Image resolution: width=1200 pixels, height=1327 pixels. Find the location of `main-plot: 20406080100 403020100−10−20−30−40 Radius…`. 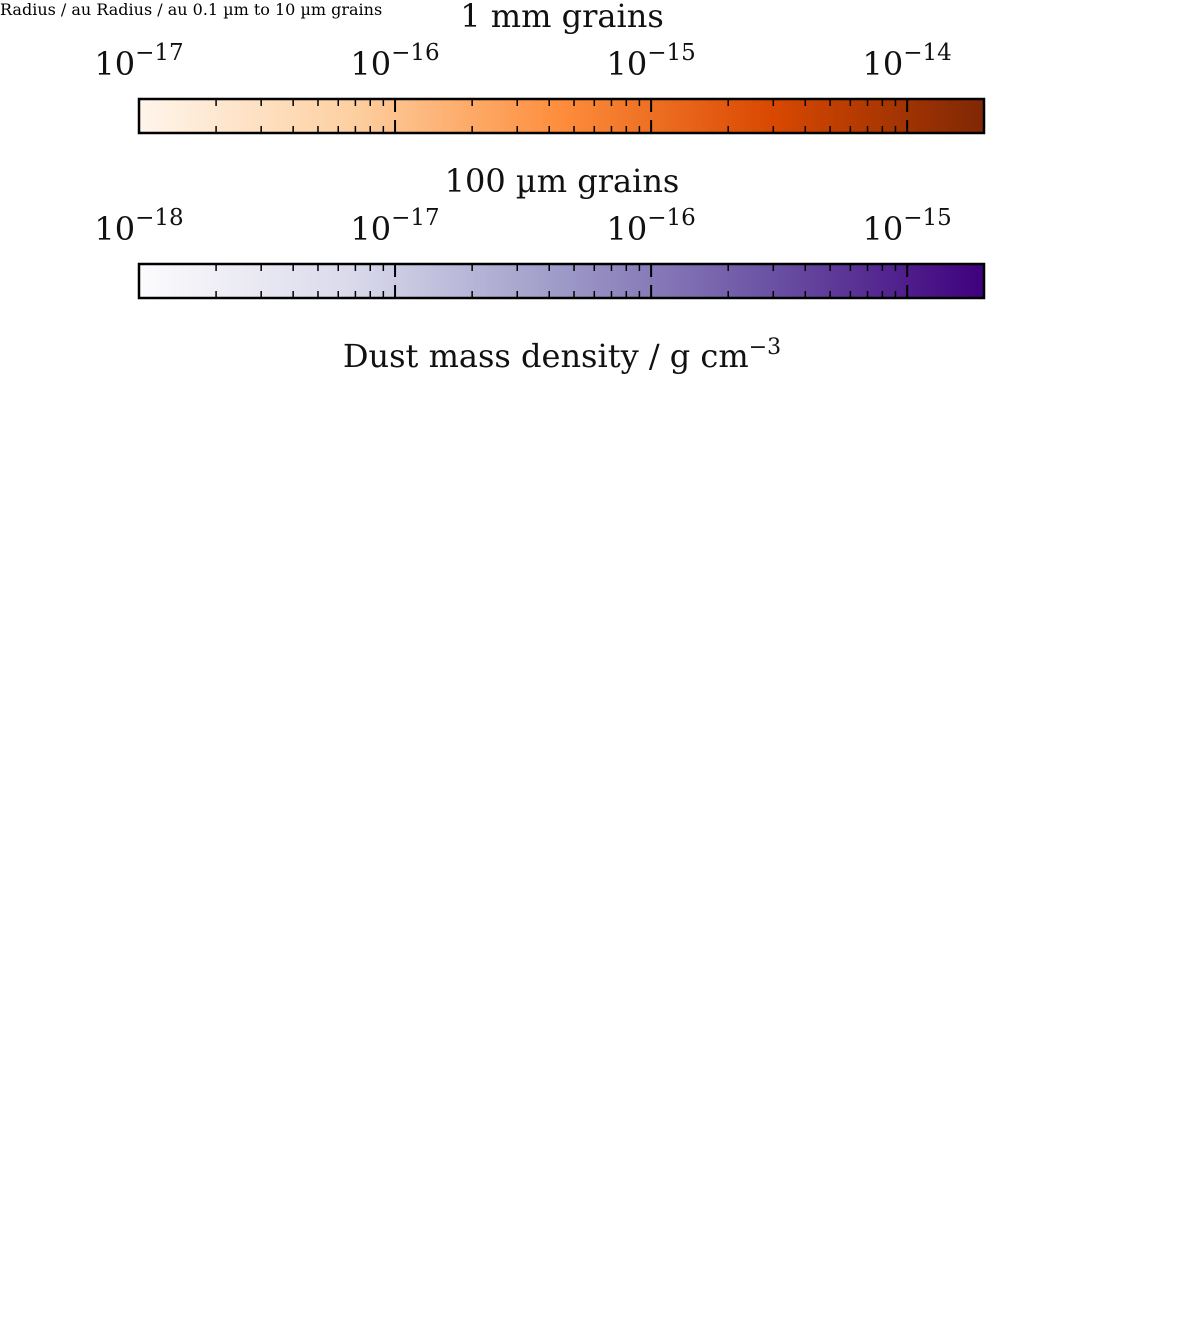

main-plot: 20406080100 403020100−10−20−30−40 Radius… is located at coordinates (96, 9).